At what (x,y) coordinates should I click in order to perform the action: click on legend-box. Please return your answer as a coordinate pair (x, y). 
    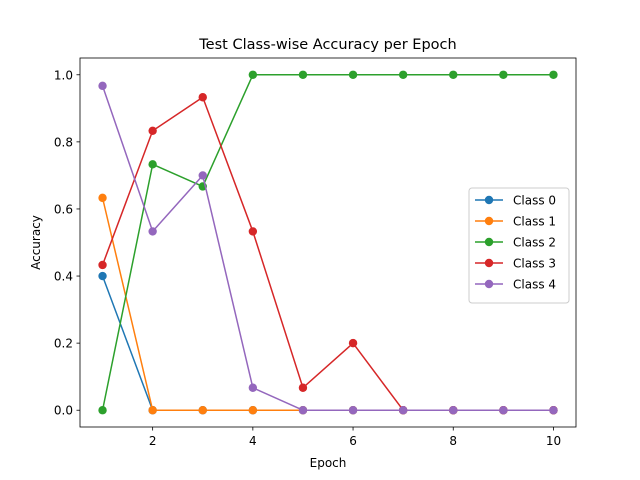
    Looking at the image, I should click on (519, 245).